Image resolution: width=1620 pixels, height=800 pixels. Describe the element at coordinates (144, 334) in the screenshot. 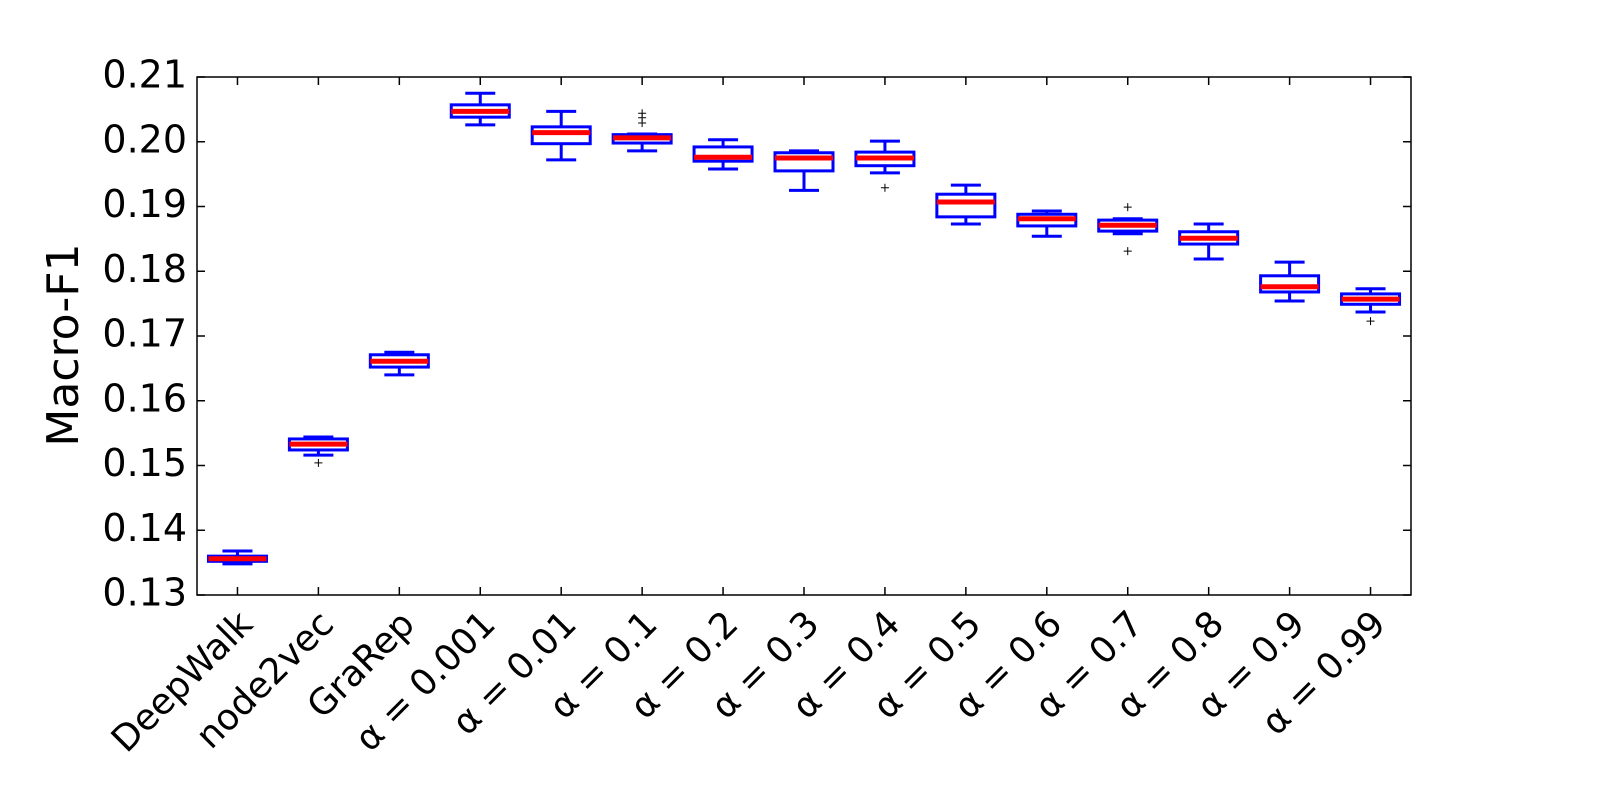

I see `y-tick-label: 0.17` at that location.